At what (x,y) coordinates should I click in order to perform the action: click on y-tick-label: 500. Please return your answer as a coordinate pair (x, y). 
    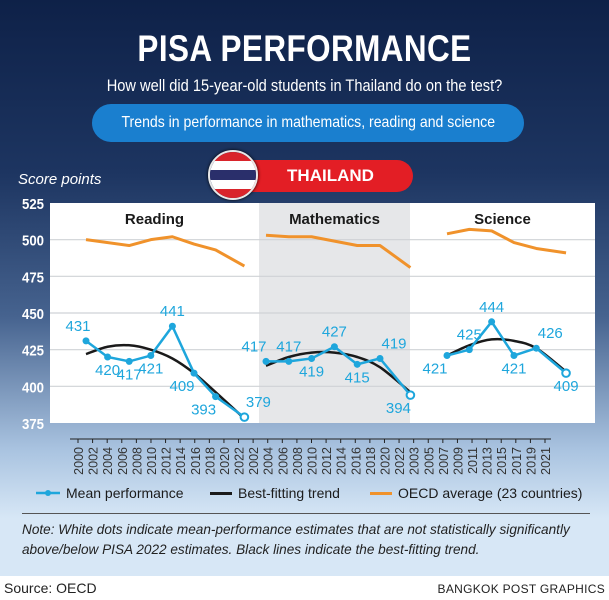
    Looking at the image, I should click on (33, 240).